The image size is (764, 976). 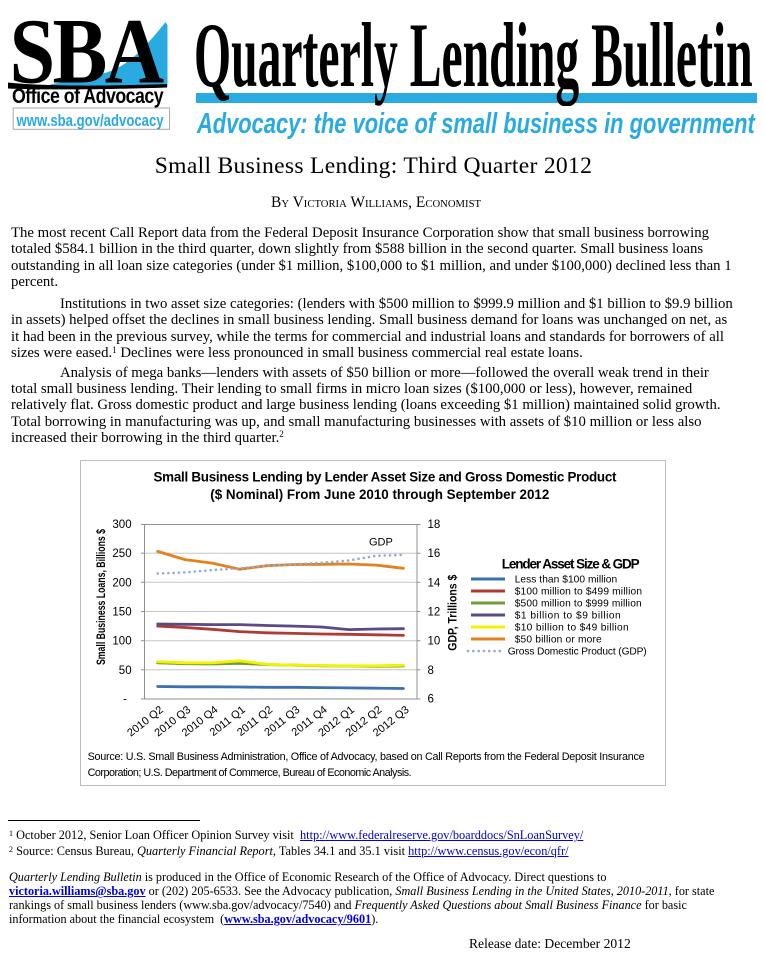 I want to click on svg-text: 300, so click(x=121, y=525).